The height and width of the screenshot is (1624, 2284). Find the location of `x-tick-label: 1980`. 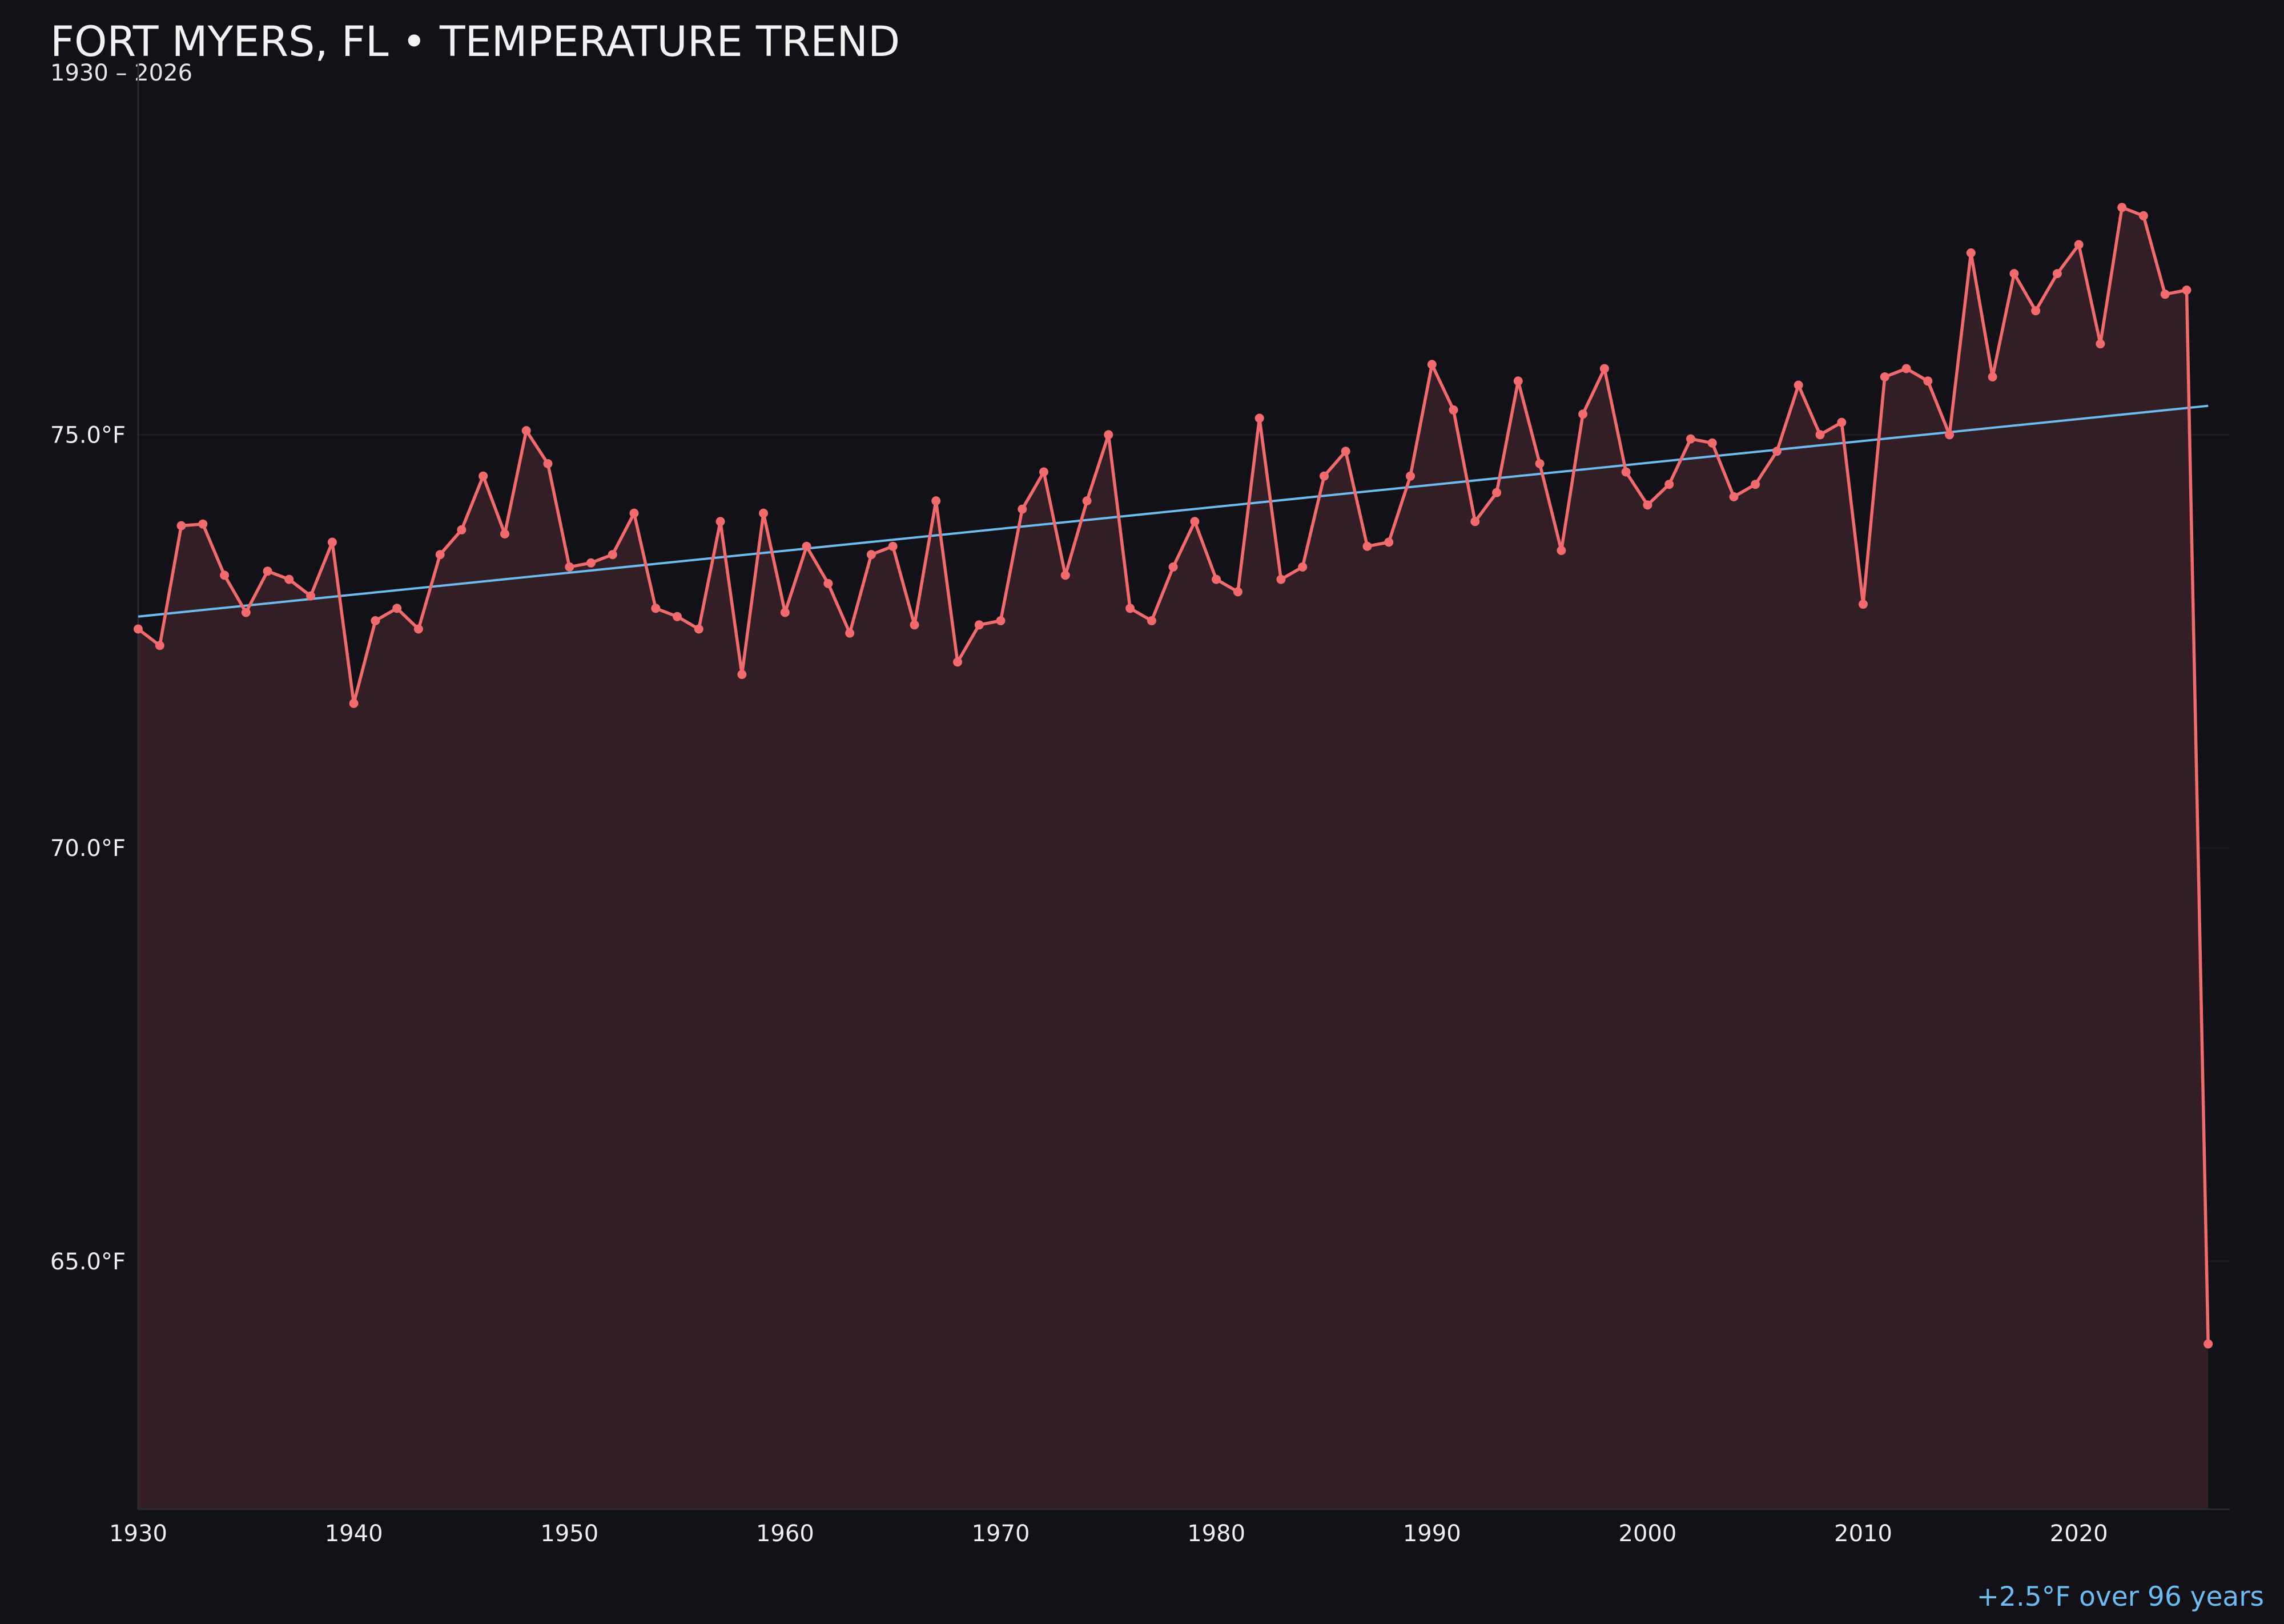

x-tick-label: 1980 is located at coordinates (1216, 1534).